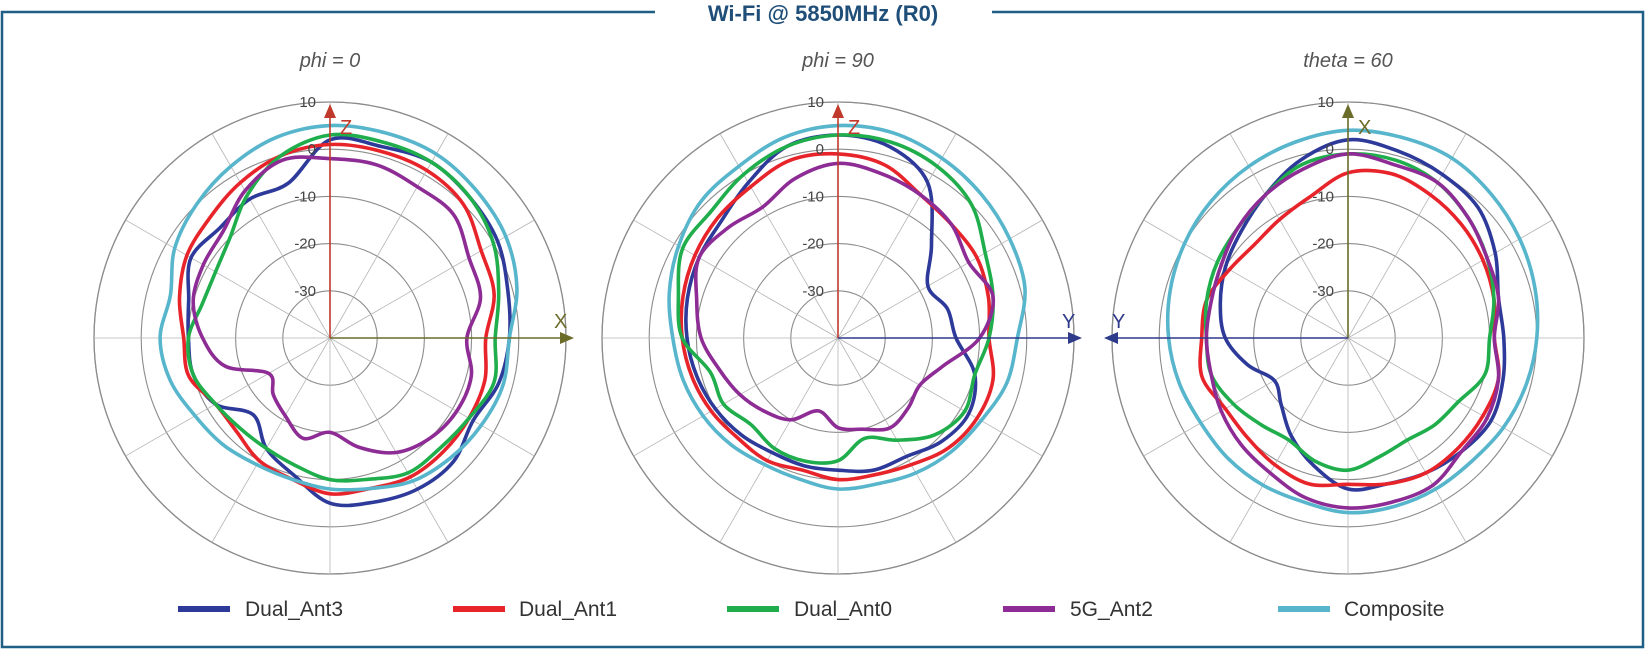  What do you see at coordinates (854, 128) in the screenshot?
I see `axis-up-label-phi-90: Z` at bounding box center [854, 128].